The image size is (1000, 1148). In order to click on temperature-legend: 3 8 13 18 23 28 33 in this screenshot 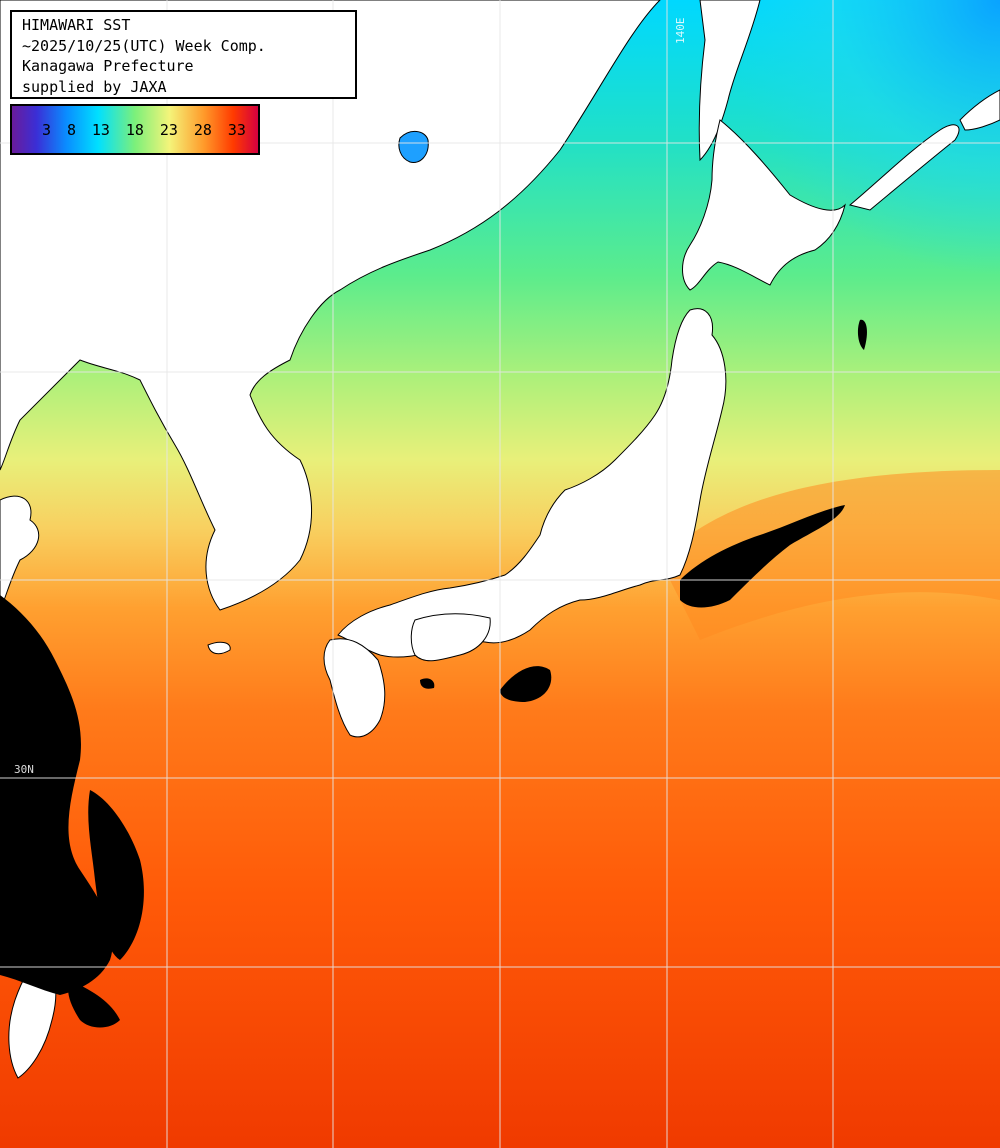, I will do `click(135, 129)`.